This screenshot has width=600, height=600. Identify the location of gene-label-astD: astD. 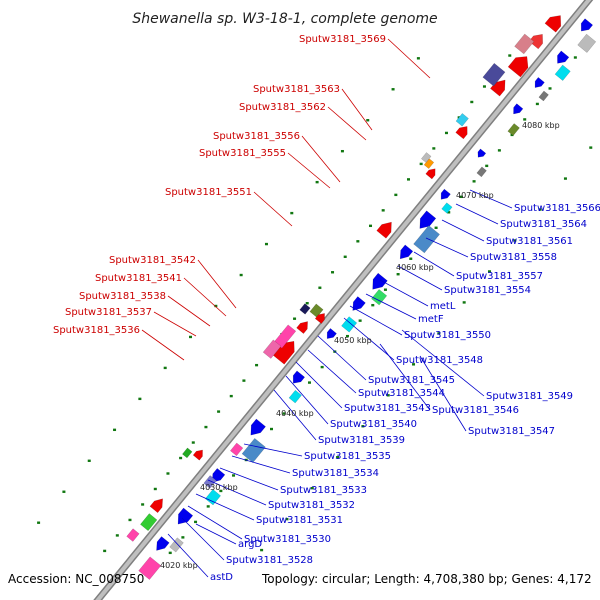
(221, 577).